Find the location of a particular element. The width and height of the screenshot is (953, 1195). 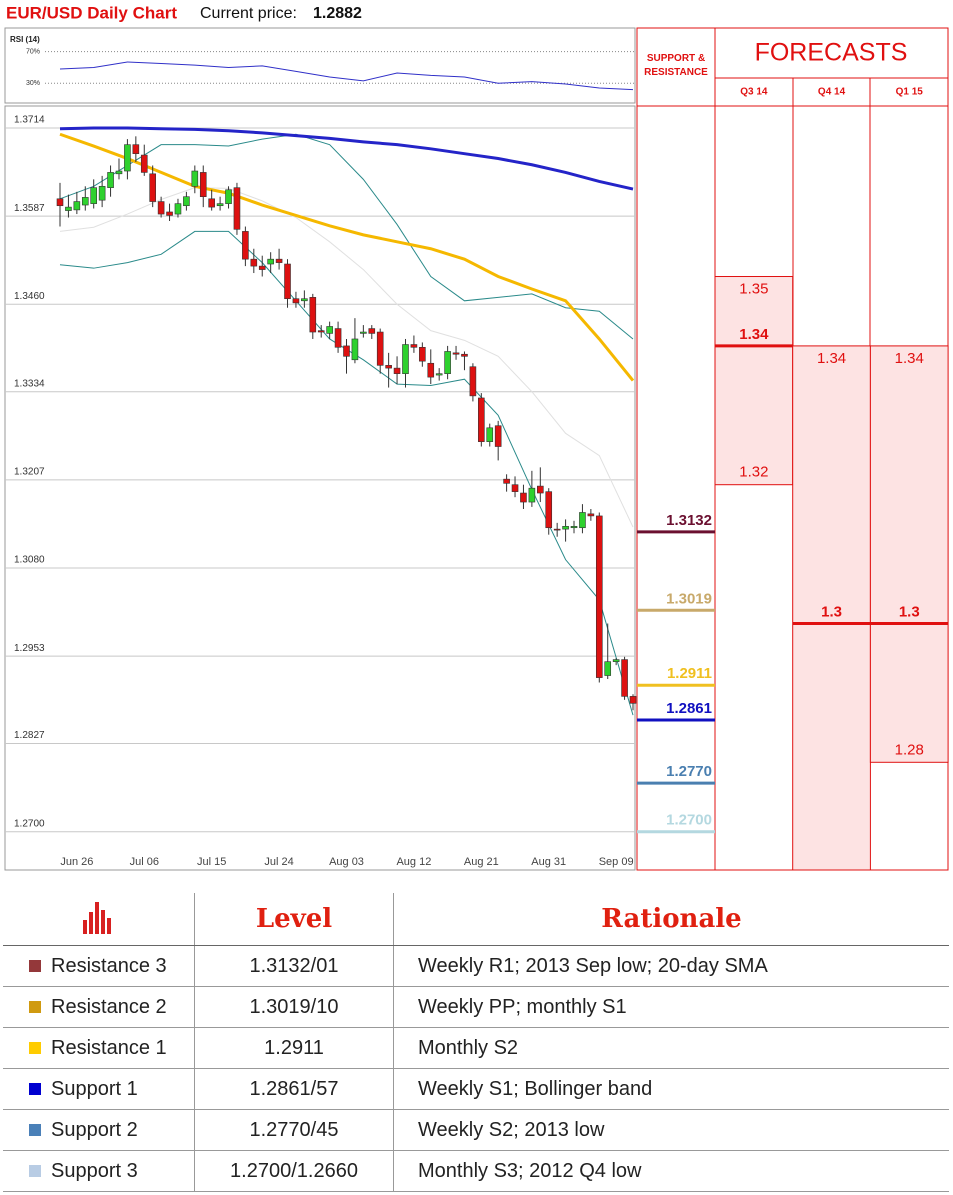

y-tick-label: 1.3714 is located at coordinates (29, 120).